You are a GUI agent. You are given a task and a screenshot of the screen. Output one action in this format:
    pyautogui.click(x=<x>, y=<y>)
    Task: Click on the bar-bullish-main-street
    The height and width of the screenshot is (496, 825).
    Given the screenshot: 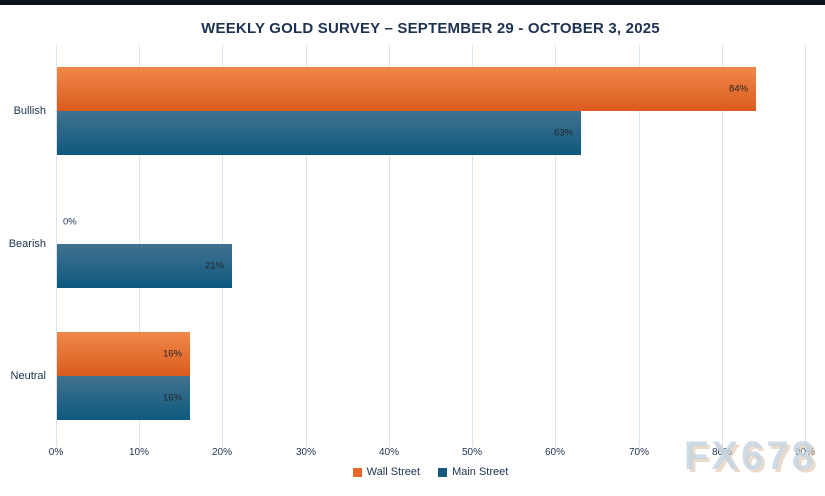 What is the action you would take?
    pyautogui.click(x=319, y=133)
    